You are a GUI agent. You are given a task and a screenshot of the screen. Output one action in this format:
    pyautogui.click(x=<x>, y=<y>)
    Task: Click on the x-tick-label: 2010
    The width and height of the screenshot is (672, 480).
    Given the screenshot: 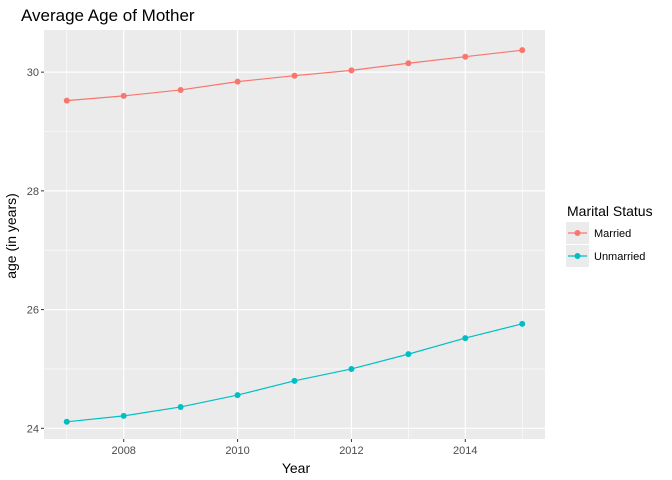 What is the action you would take?
    pyautogui.click(x=237, y=451)
    